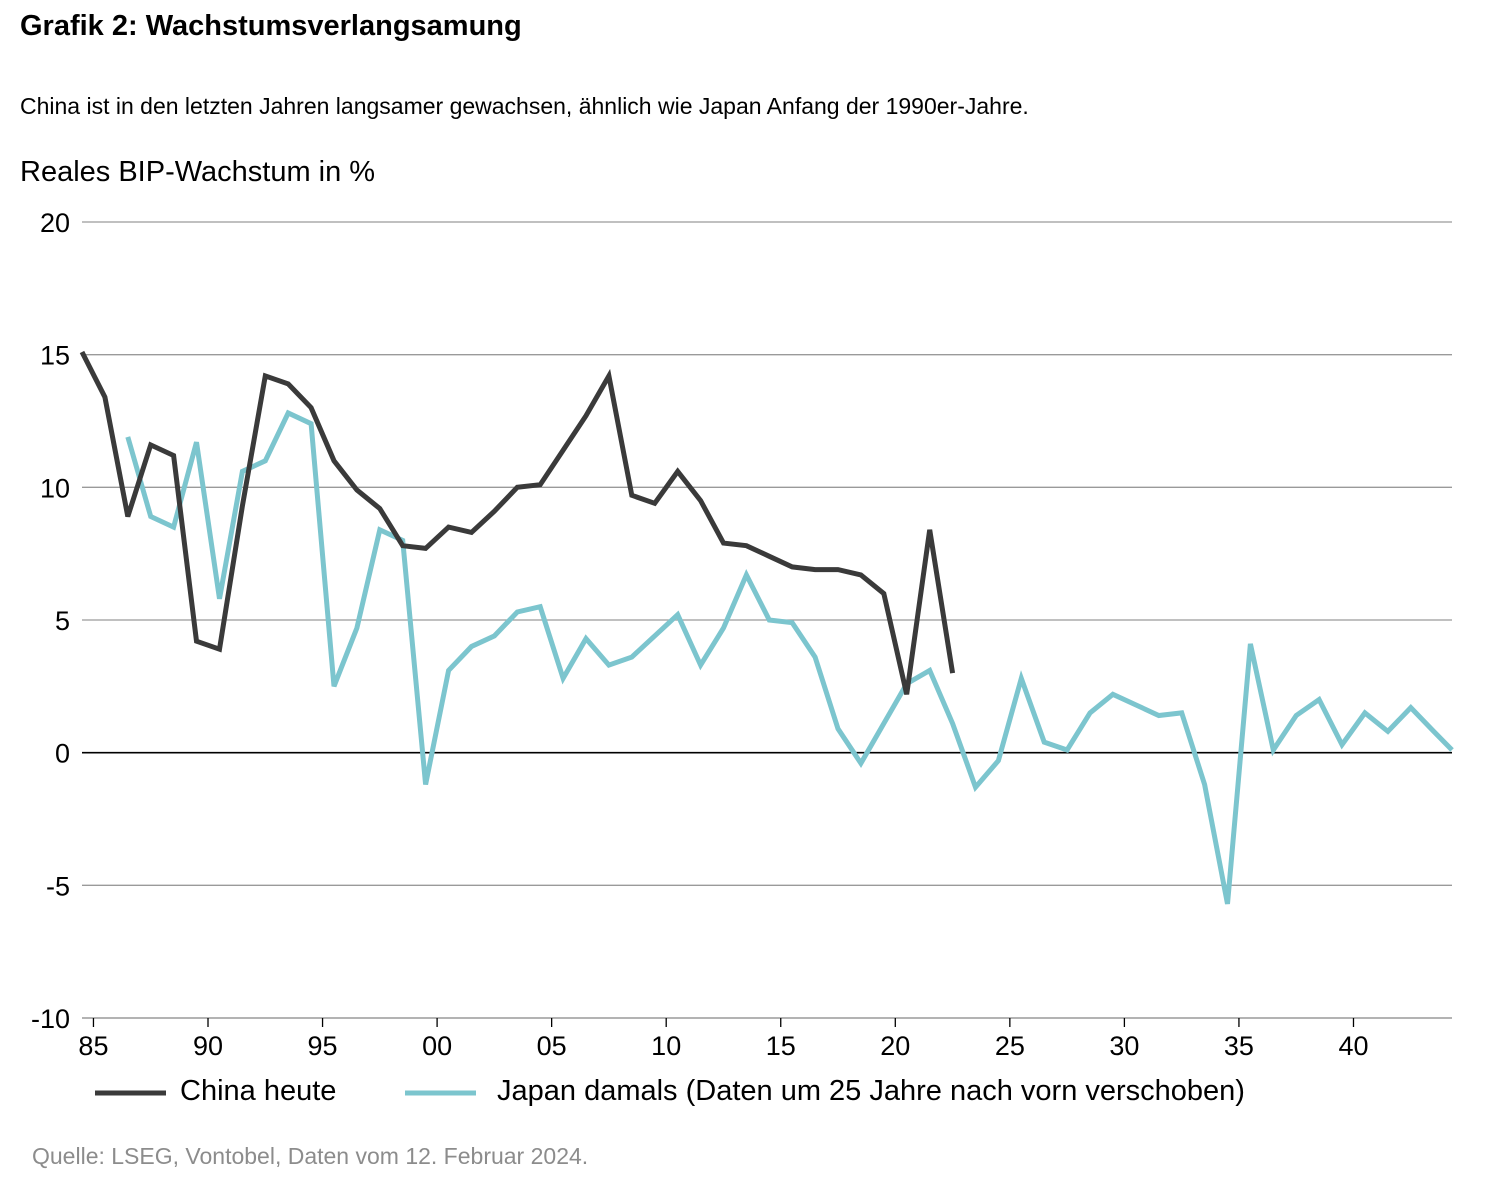 The height and width of the screenshot is (1189, 1500). Describe the element at coordinates (1010, 1046) in the screenshot. I see `x-tick-label: 25` at that location.